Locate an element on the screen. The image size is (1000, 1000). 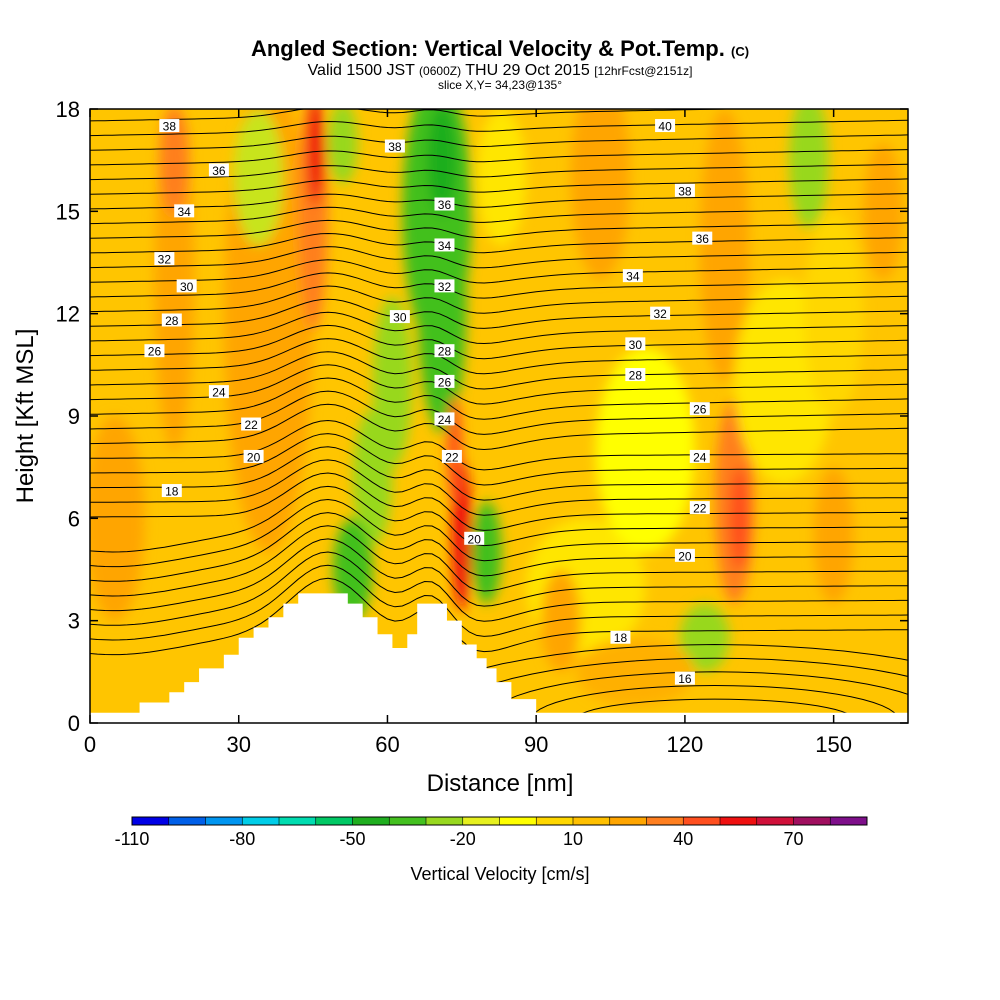
isentrope-label: 24 is located at coordinates (444, 419).